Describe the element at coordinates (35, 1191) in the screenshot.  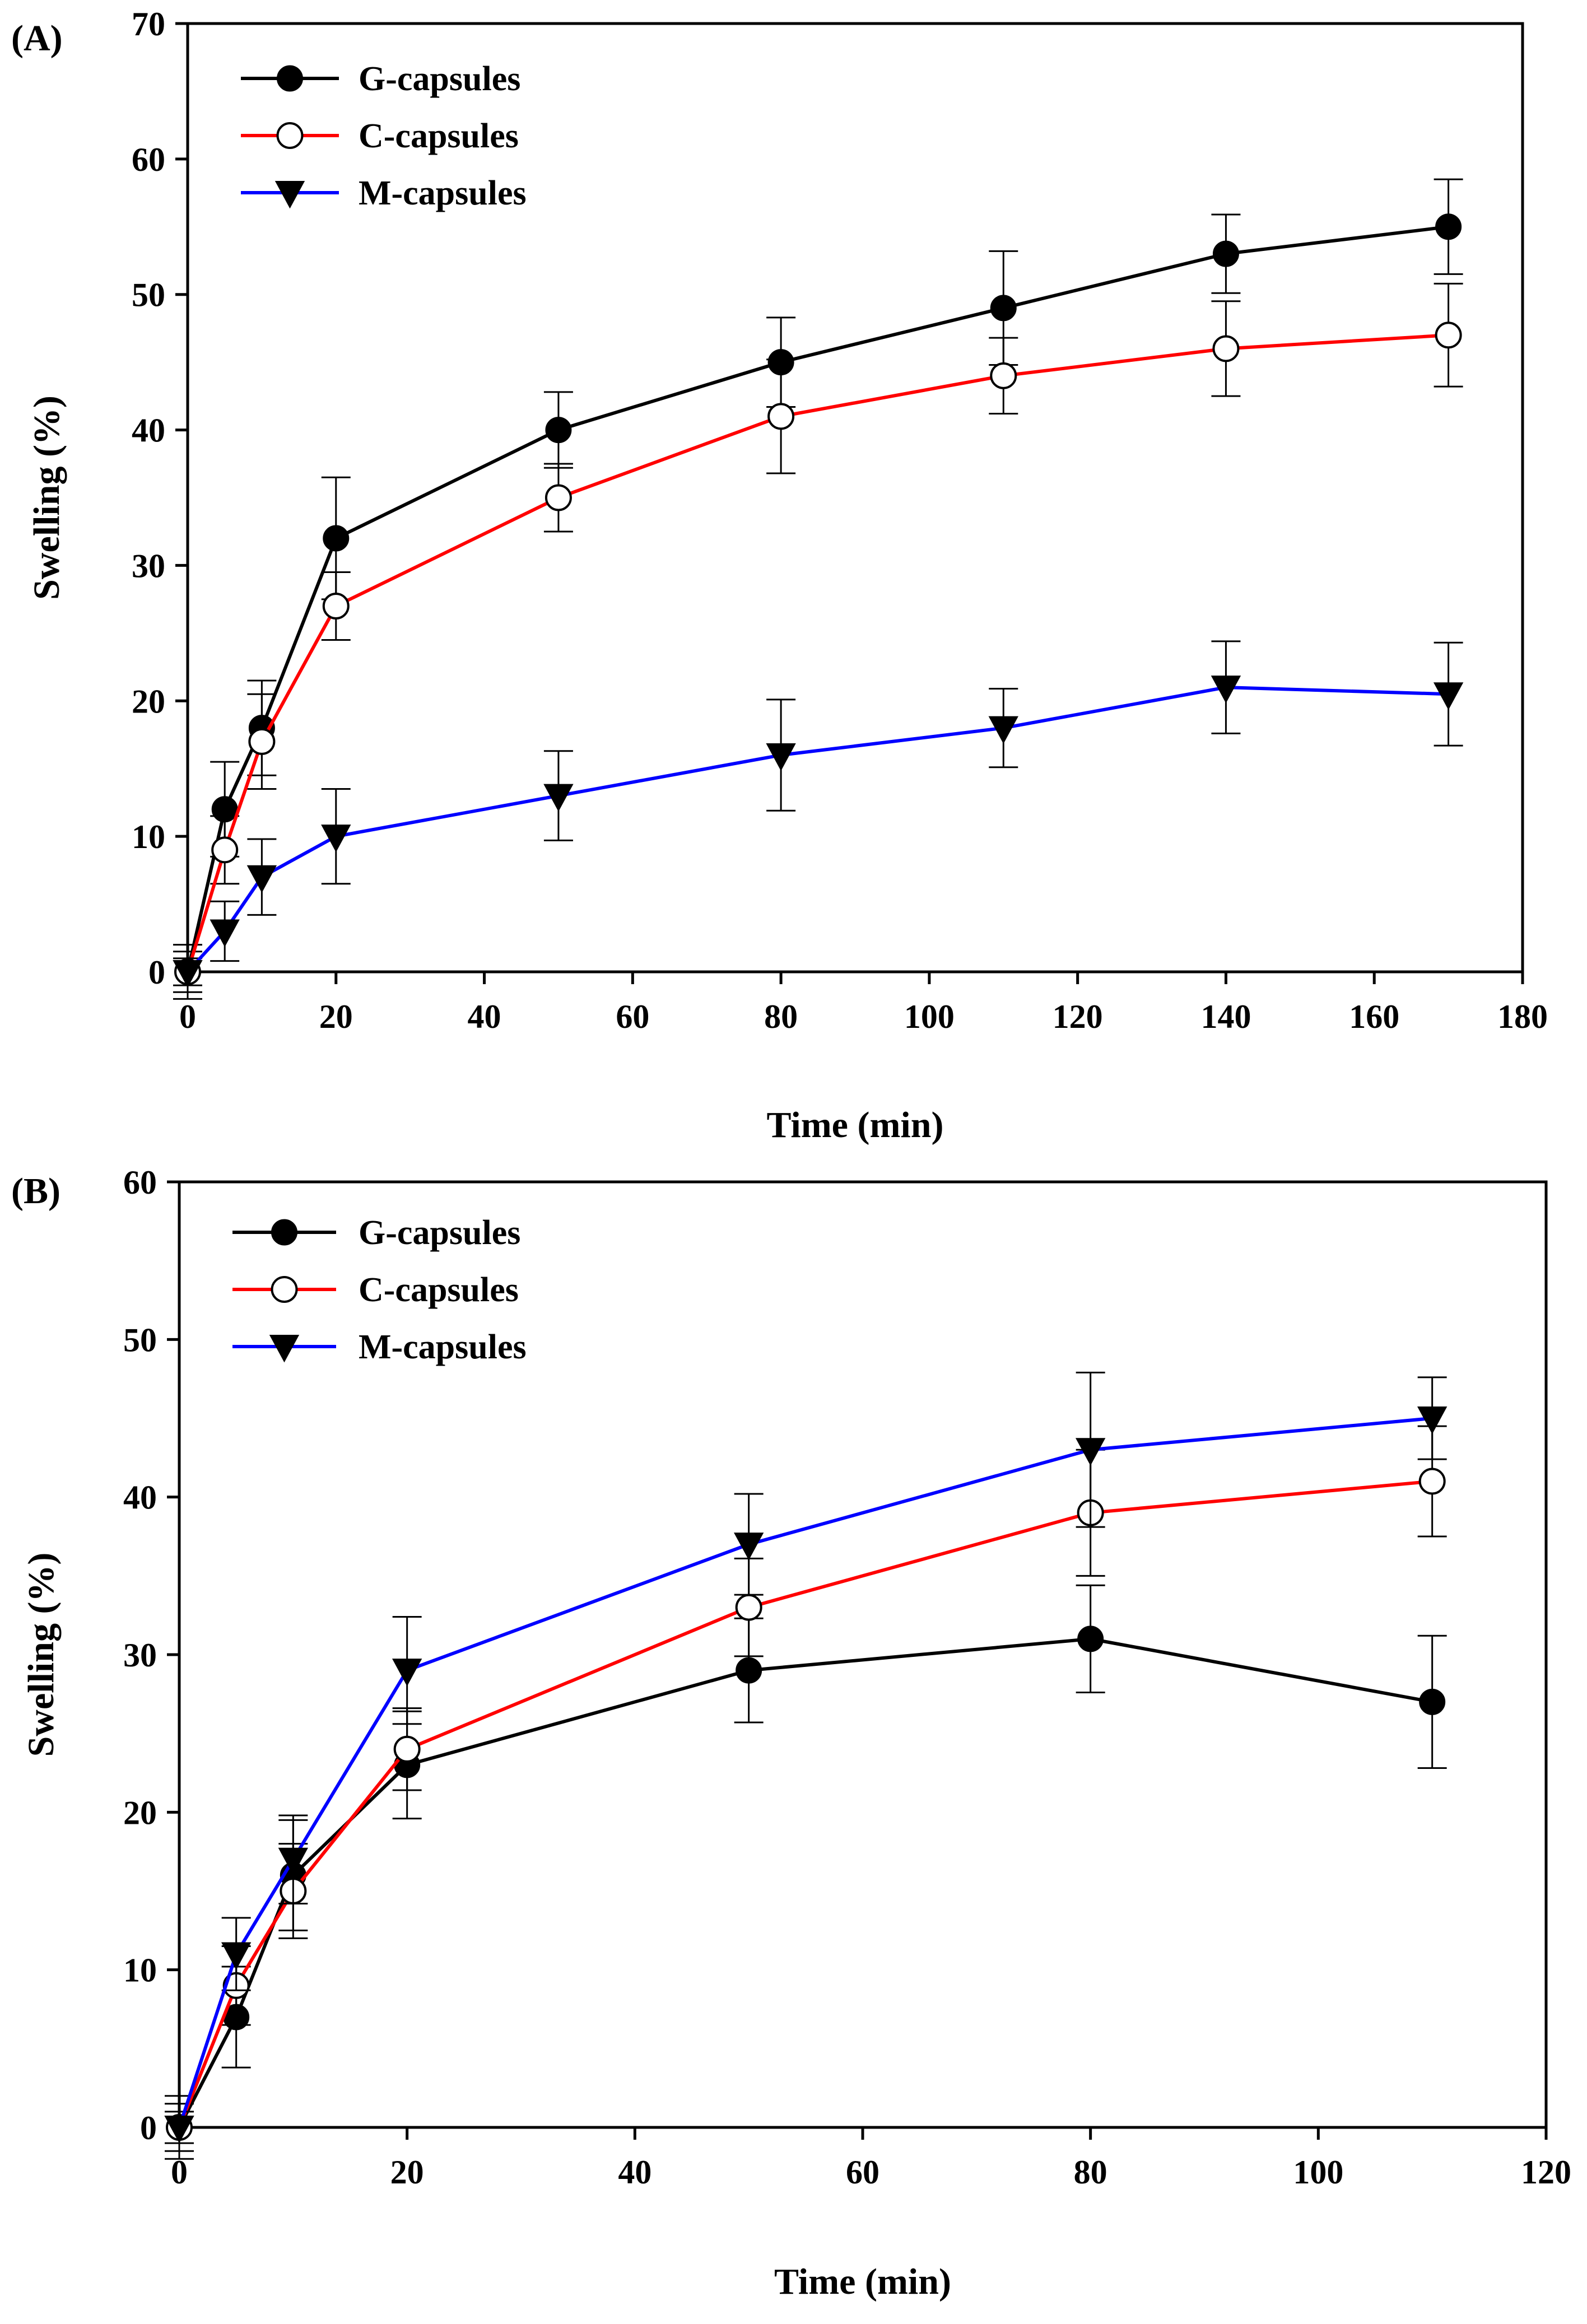
I see `panel-label: (B)` at that location.